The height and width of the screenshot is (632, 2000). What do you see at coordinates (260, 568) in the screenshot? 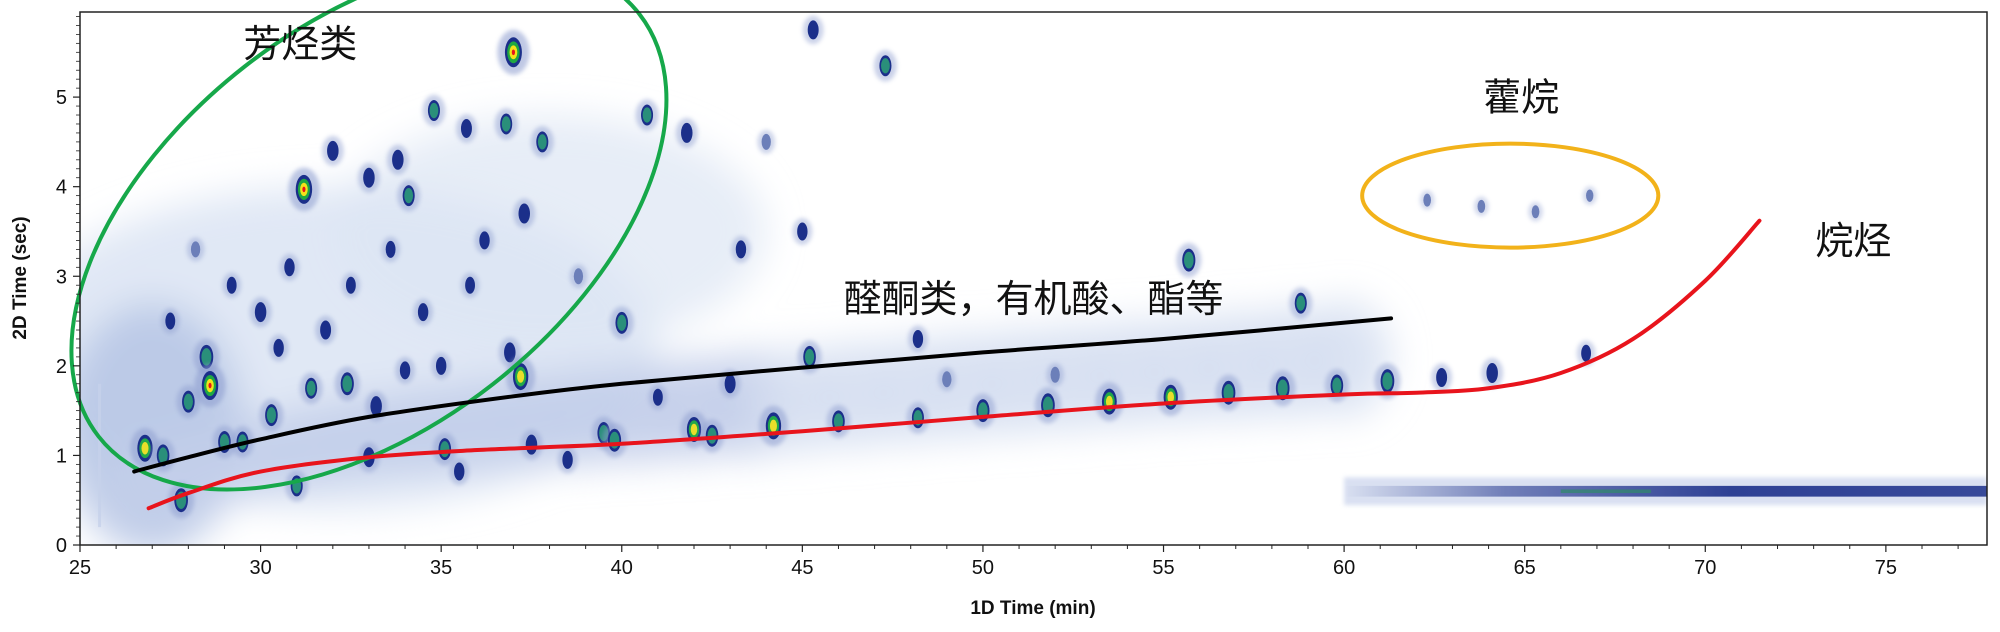
I see `x-tick-label: 30` at bounding box center [260, 568].